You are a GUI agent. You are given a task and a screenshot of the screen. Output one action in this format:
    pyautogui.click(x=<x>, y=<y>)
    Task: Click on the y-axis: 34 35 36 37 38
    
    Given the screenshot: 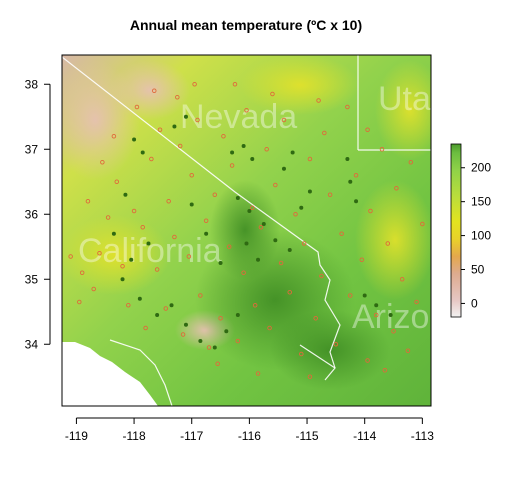 What is the action you would take?
    pyautogui.click(x=38, y=214)
    